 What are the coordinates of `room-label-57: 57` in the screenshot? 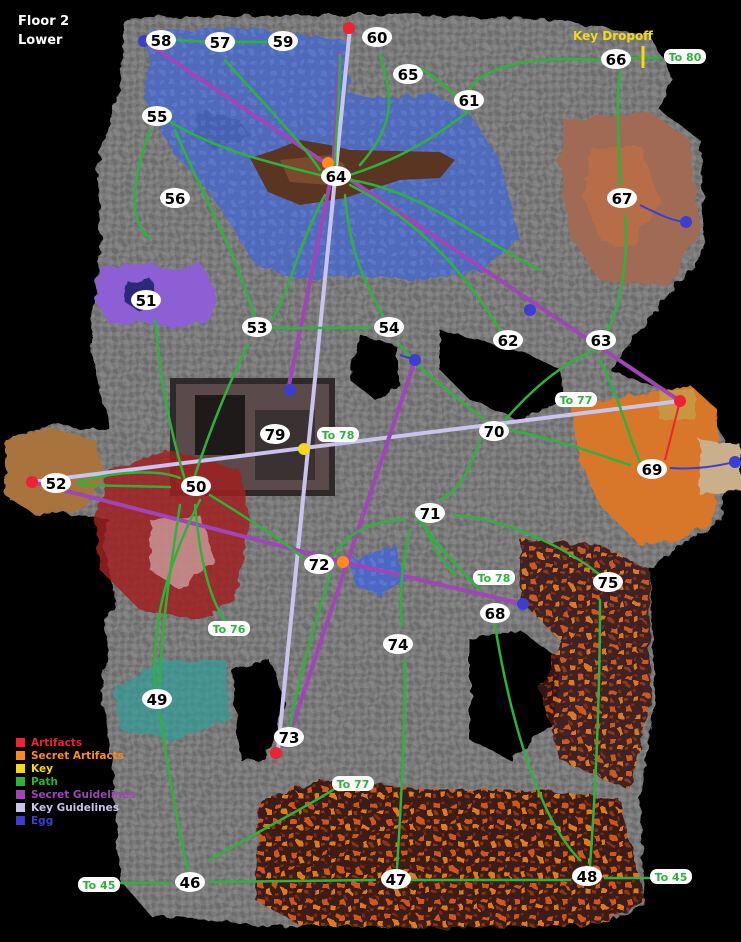 It's located at (220, 43).